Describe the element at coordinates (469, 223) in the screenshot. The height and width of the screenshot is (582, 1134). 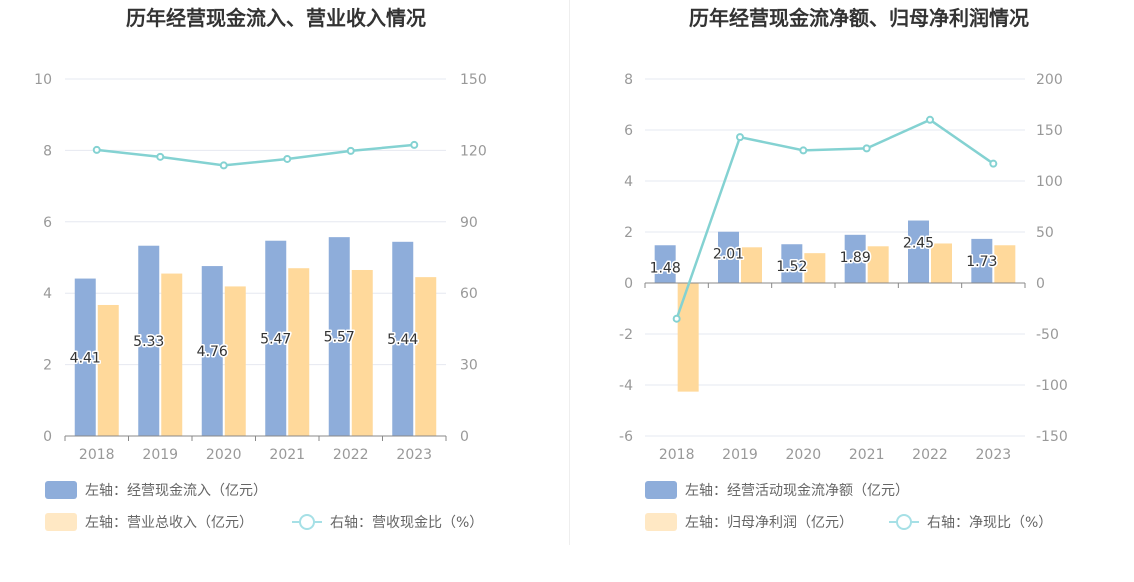
I see `right-tick-label: 90` at that location.